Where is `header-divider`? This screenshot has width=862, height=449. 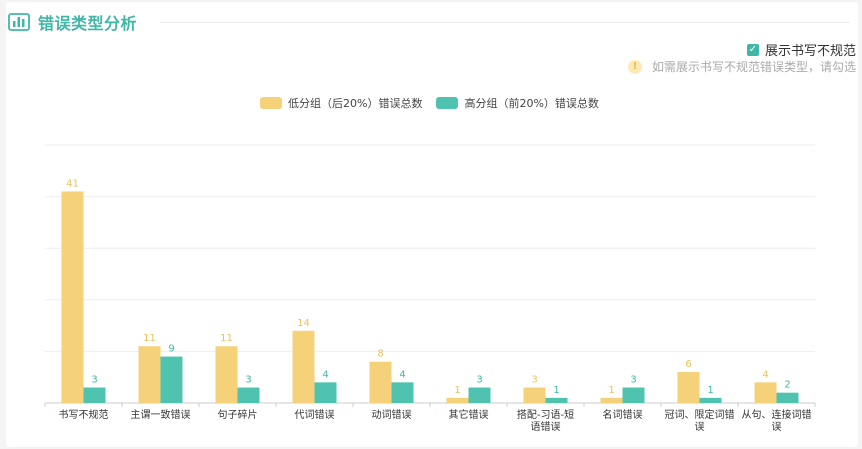
header-divider is located at coordinates (505, 22).